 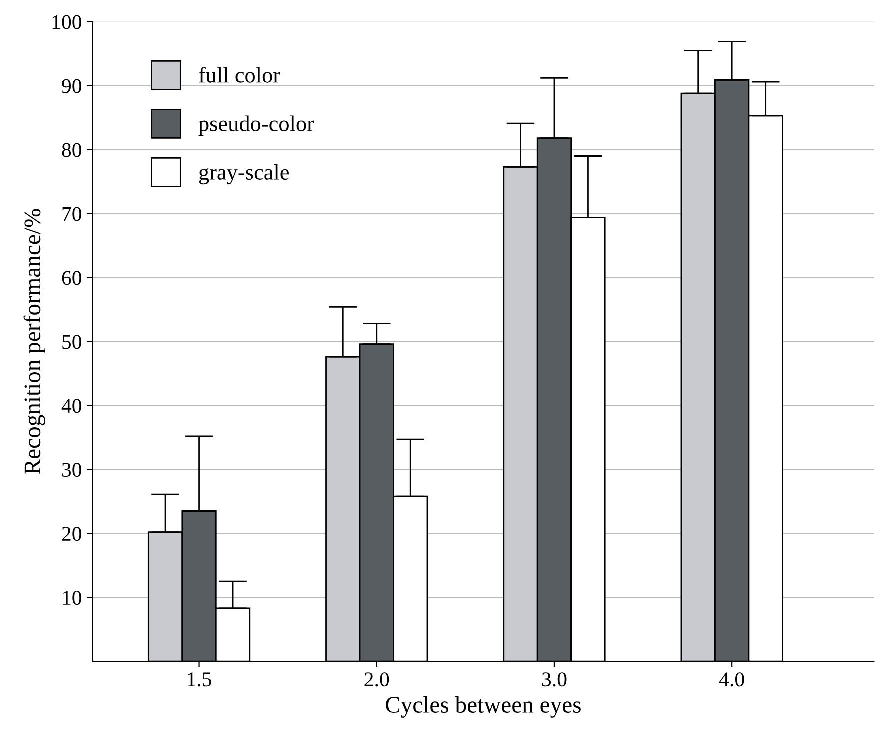 I want to click on x-tick-label: 2.0, so click(x=377, y=679).